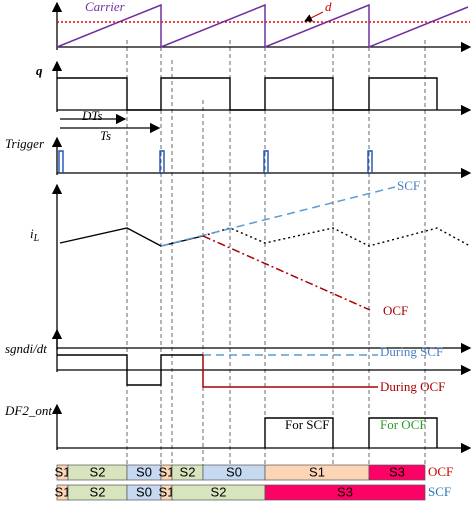  Describe the element at coordinates (328, 7) in the screenshot. I see `d-label: d` at that location.